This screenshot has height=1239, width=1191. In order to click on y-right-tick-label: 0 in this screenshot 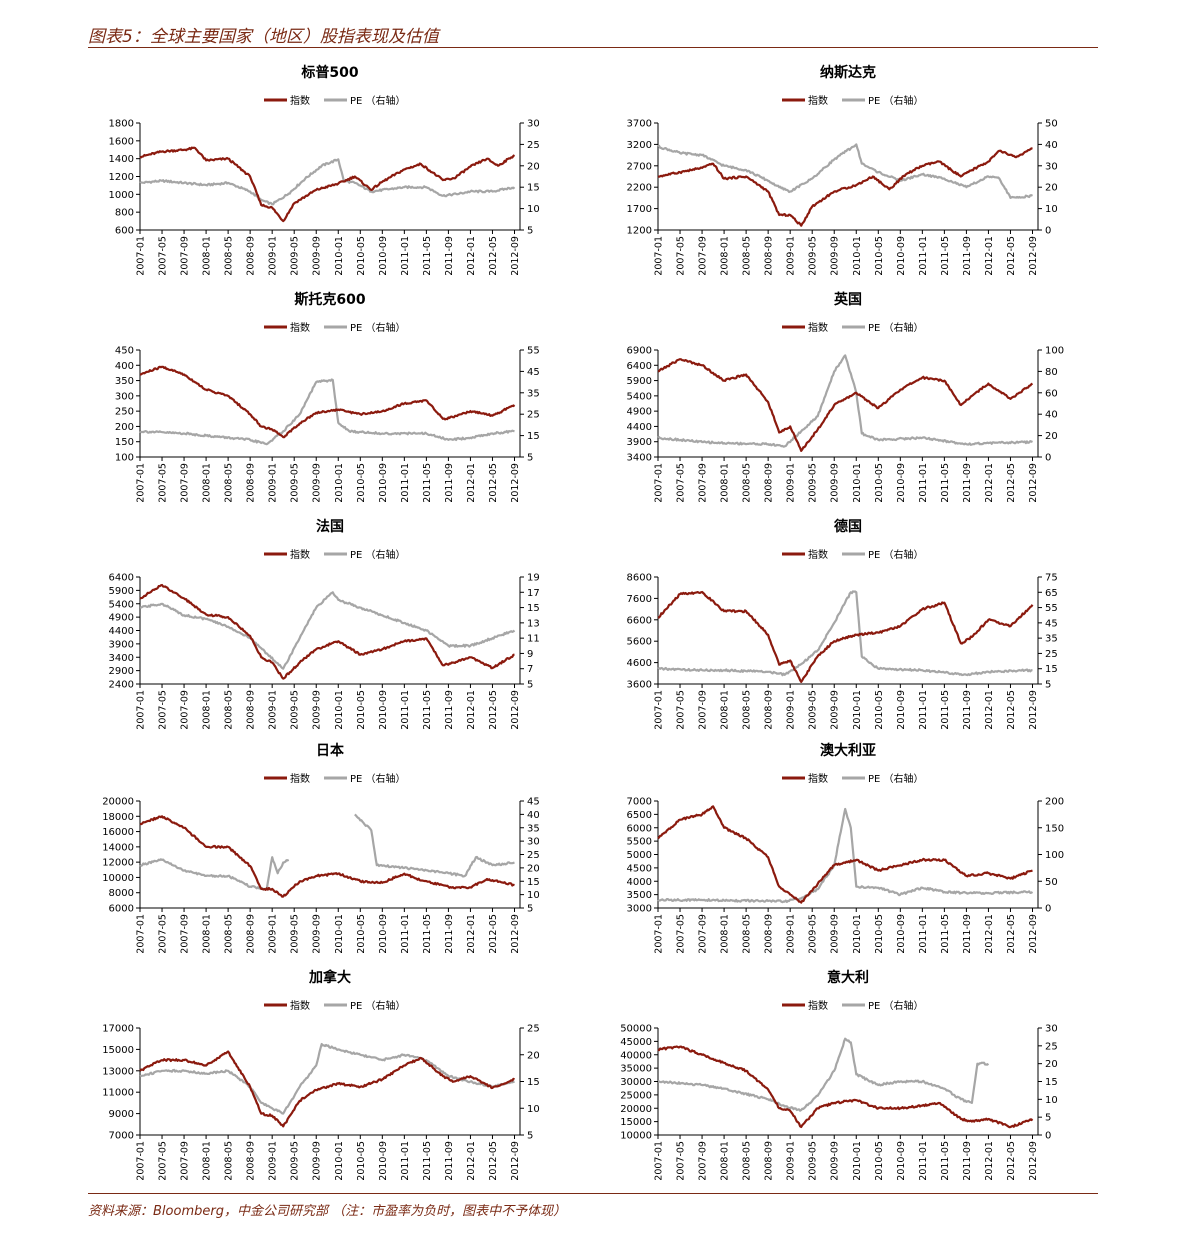, I will do `click(1048, 1136)`.